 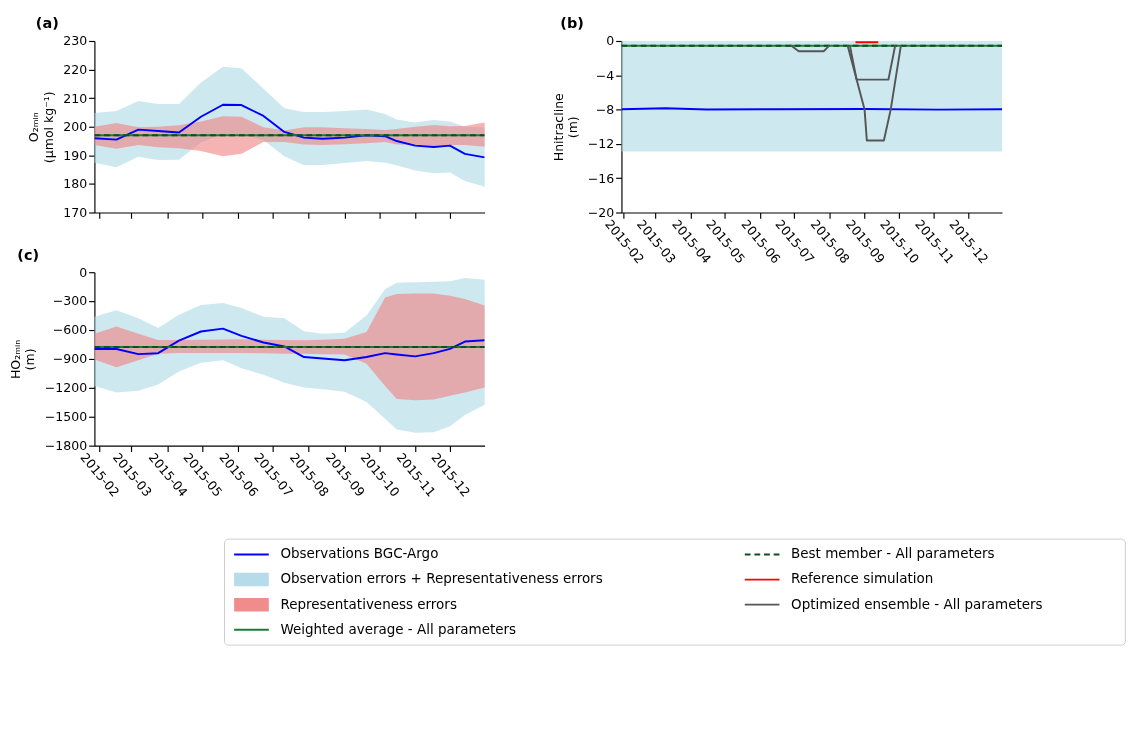 I want to click on chart-title: (a), so click(x=47, y=23).